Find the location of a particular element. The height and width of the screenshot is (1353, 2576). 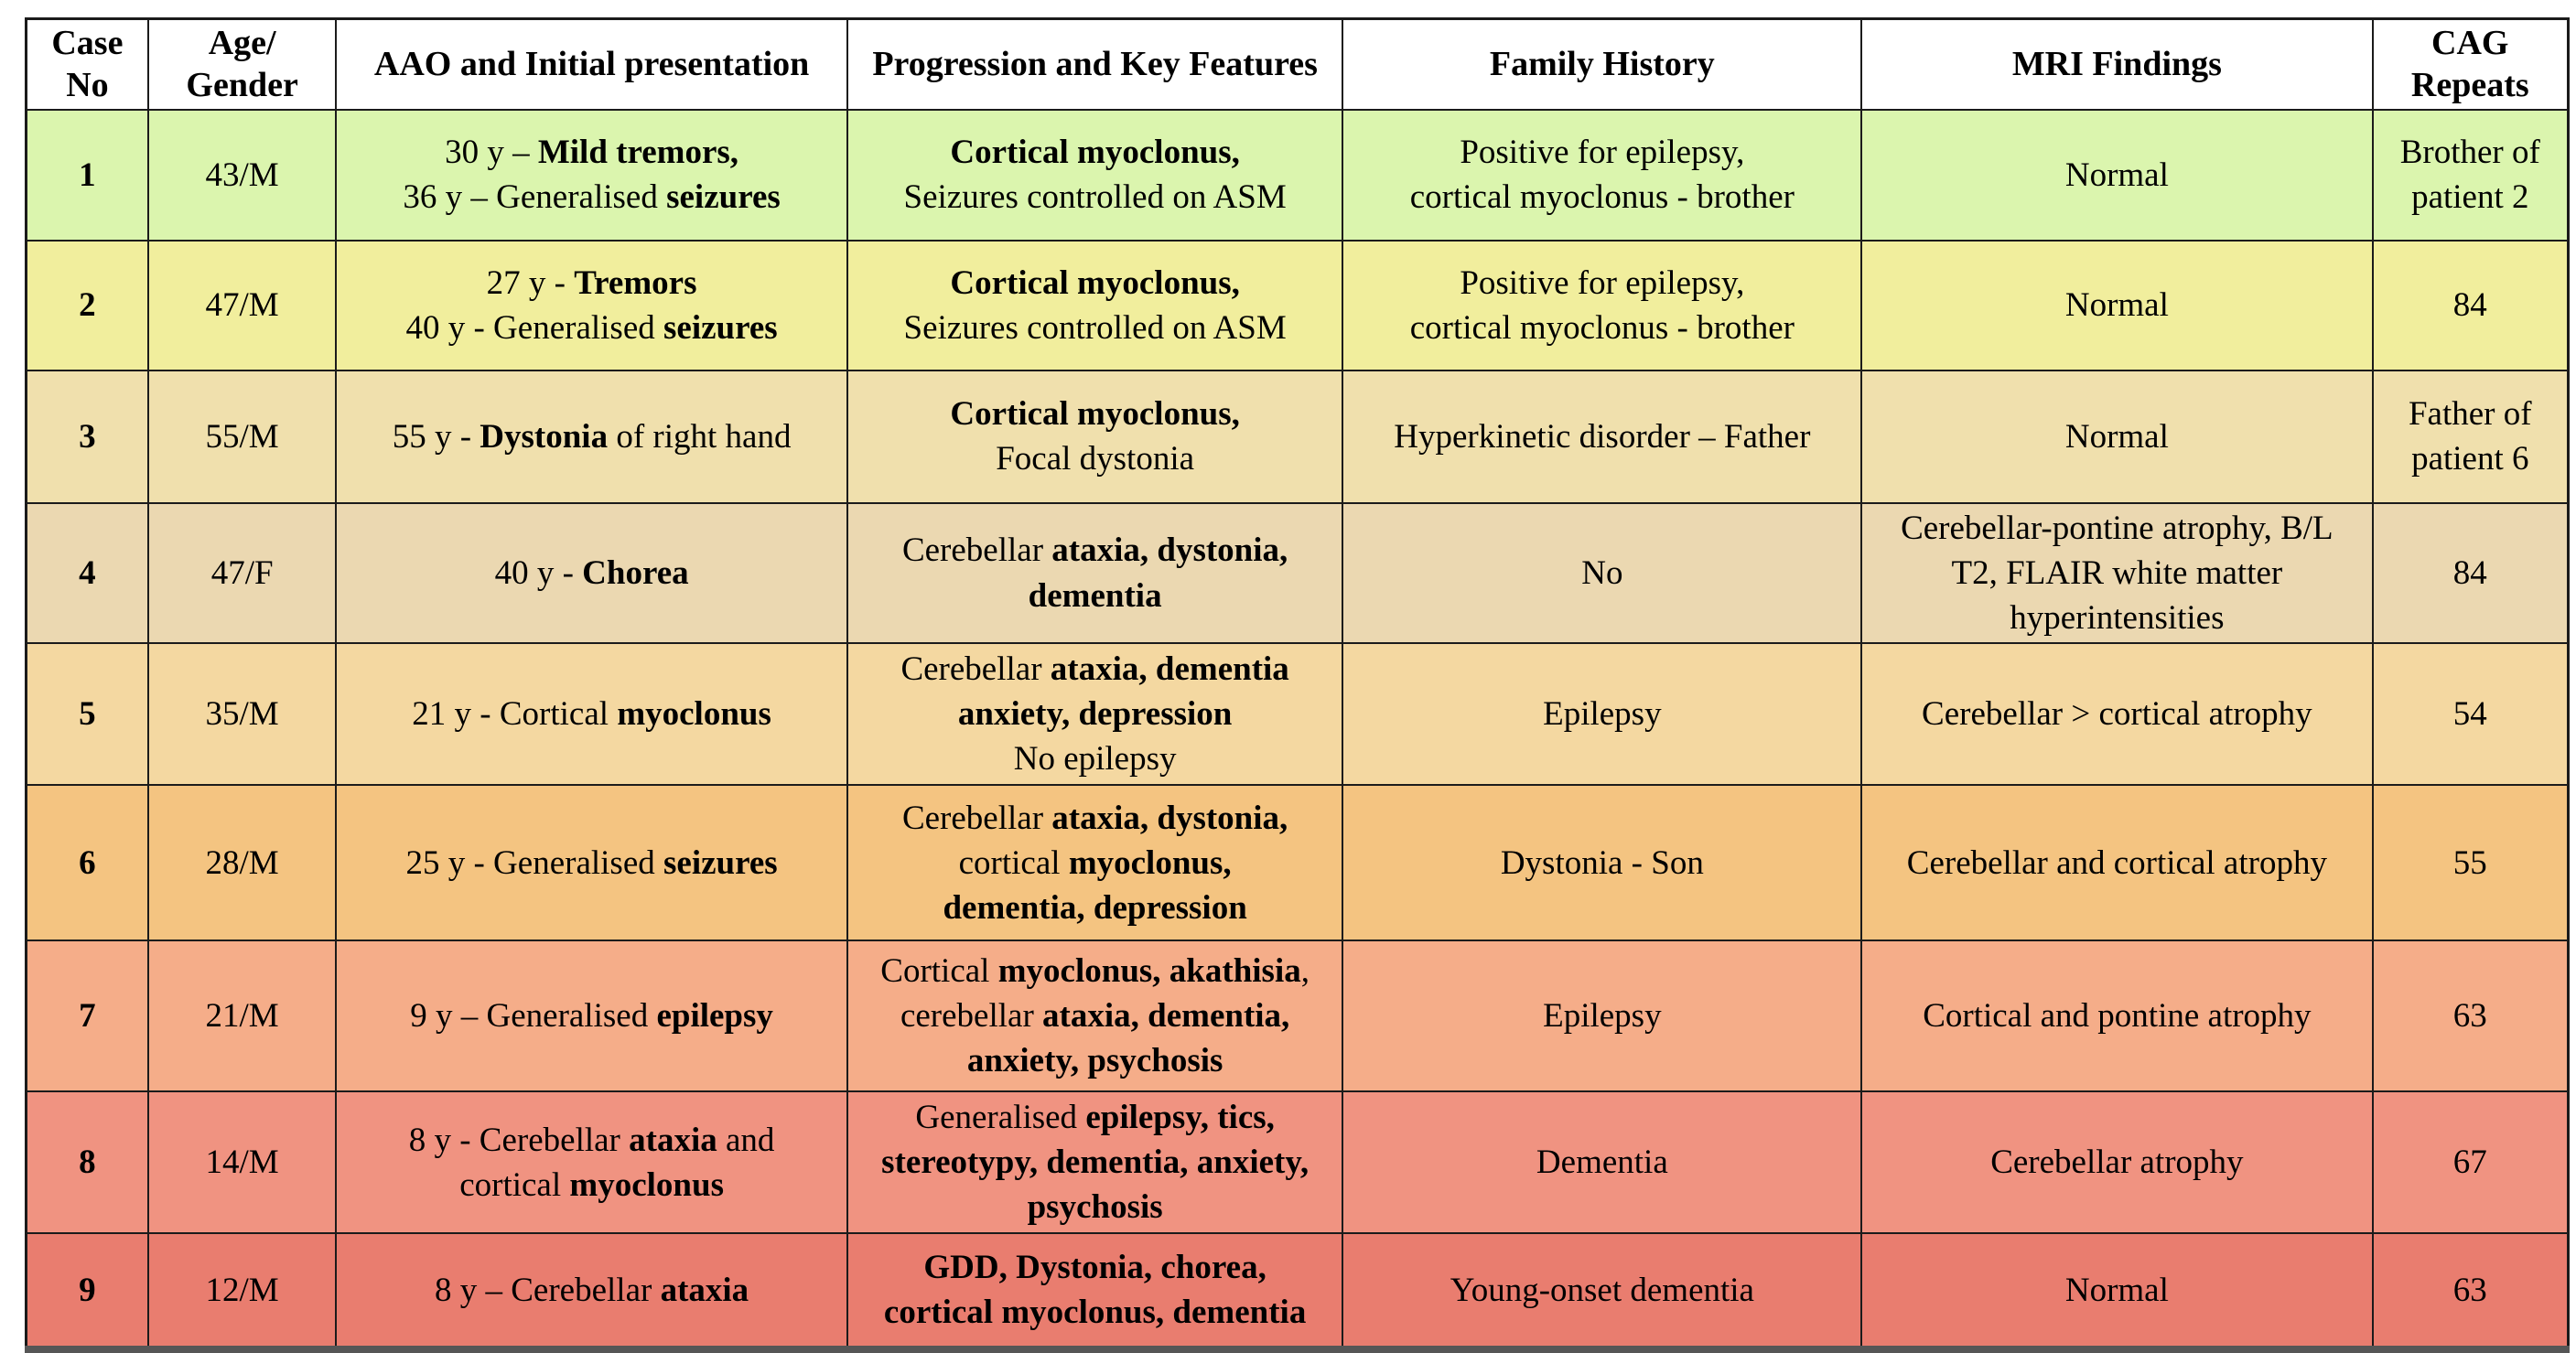

cell-line: Cerebellar-pontine atrophy, B/L is located at coordinates (2117, 528).